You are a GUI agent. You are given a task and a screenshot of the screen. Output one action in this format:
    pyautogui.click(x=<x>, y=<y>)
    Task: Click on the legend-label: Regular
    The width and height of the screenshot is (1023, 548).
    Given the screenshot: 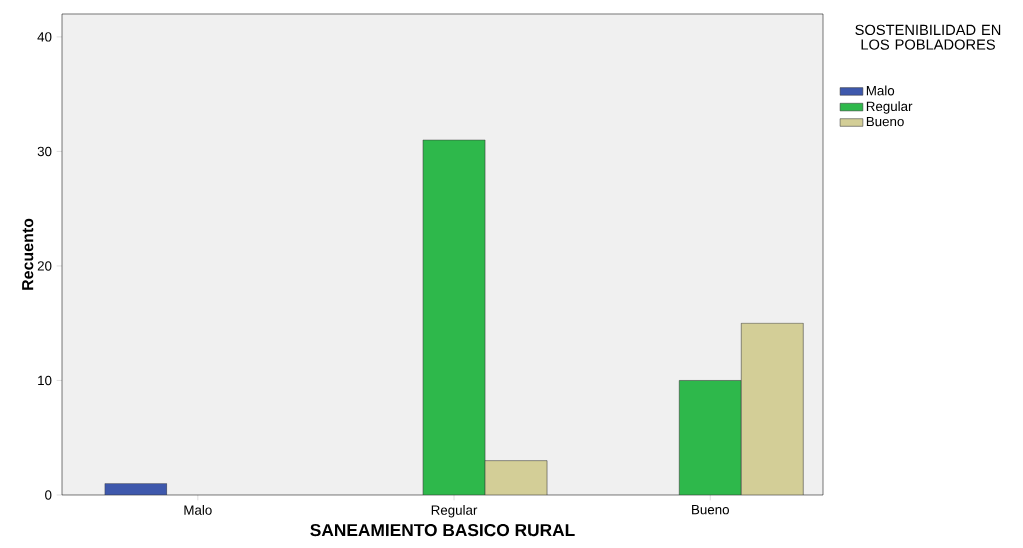 What is the action you would take?
    pyautogui.click(x=889, y=107)
    